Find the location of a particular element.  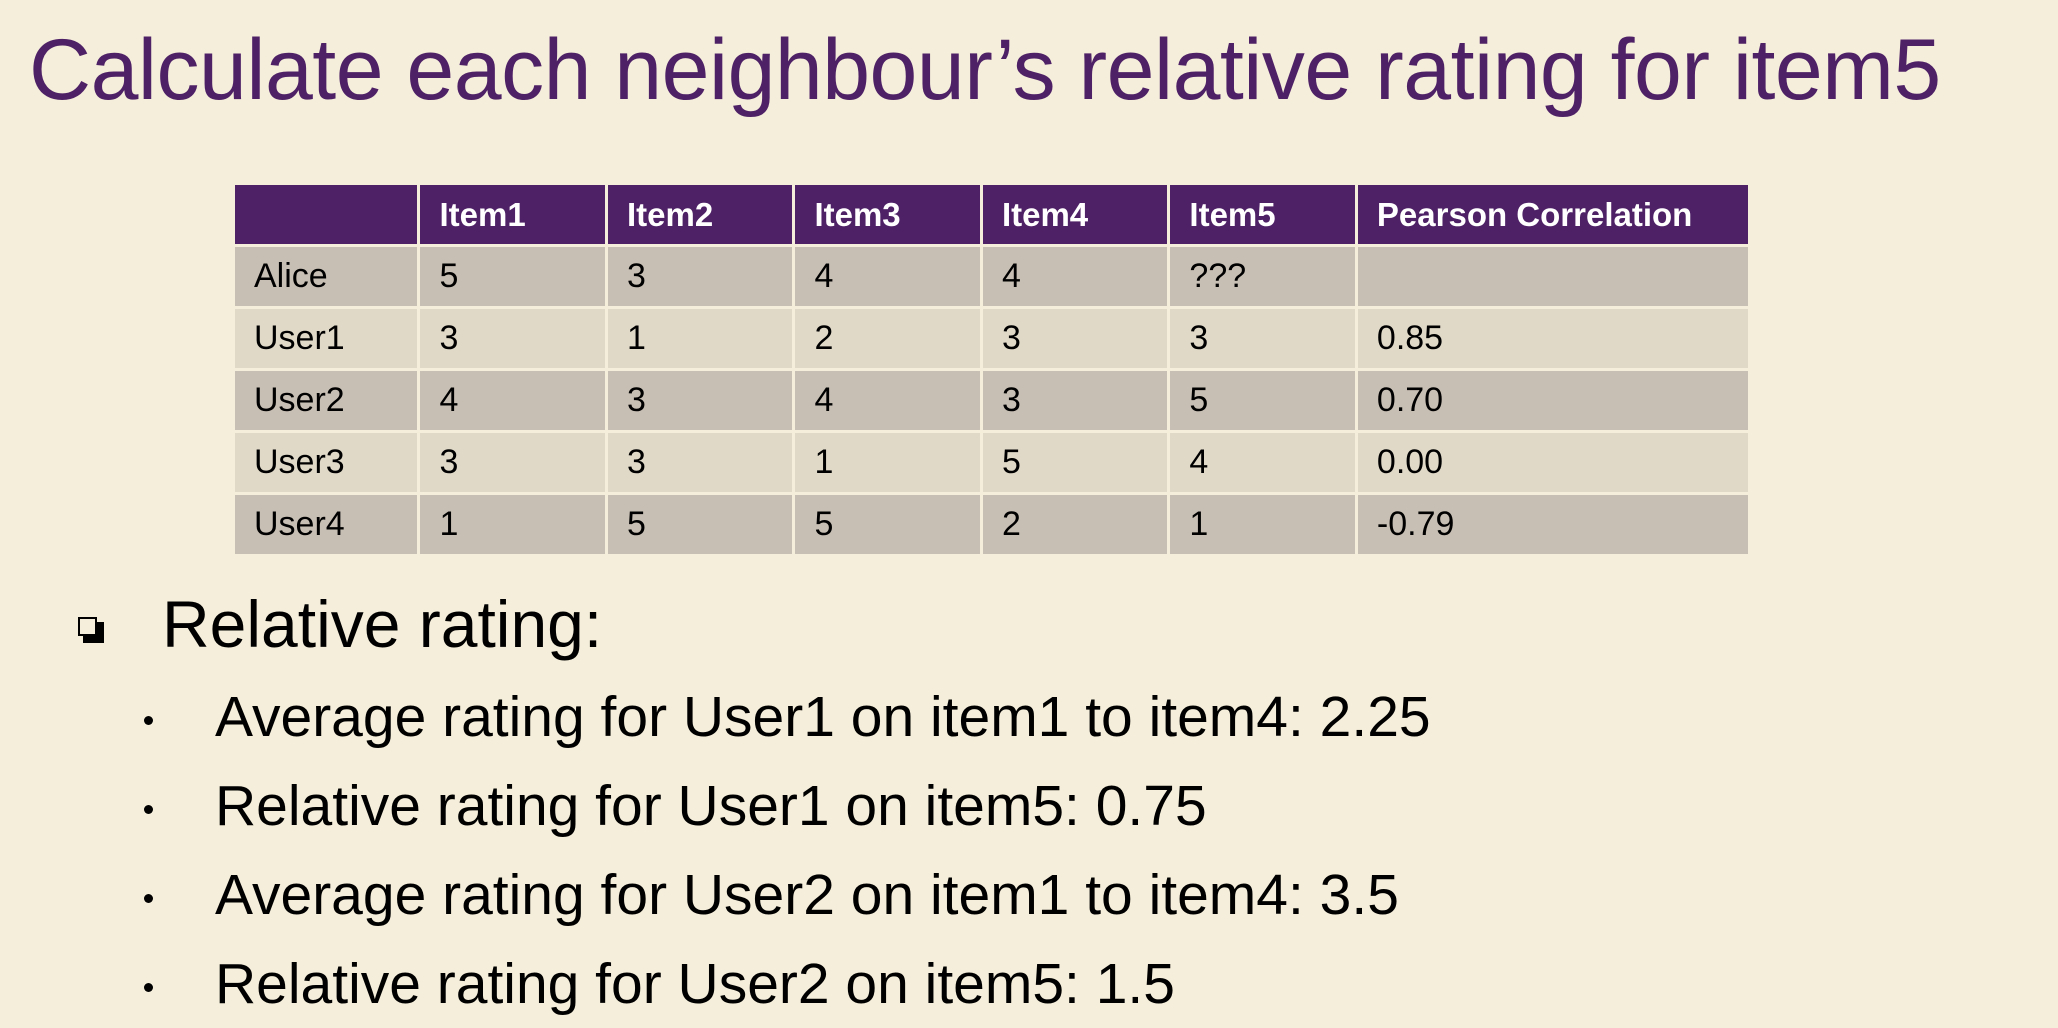

list-item-text: Relative rating for User1 on item5: 0.75 is located at coordinates (711, 805).